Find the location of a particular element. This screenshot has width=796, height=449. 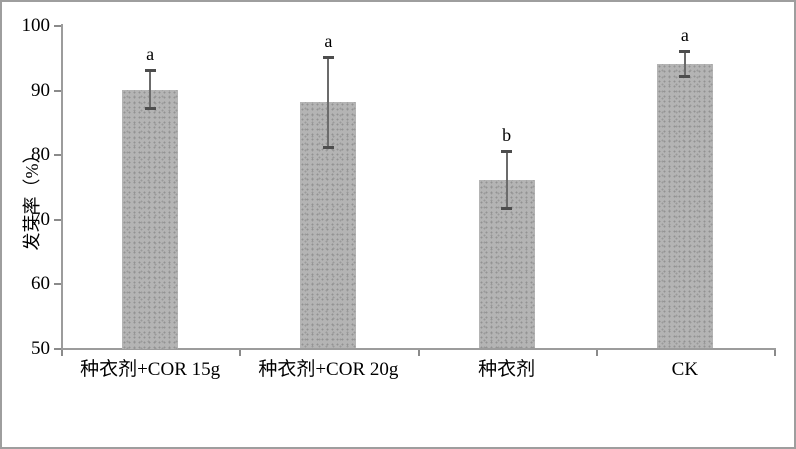

x-category-label: 种衣剂+COR 20g is located at coordinates (328, 369).